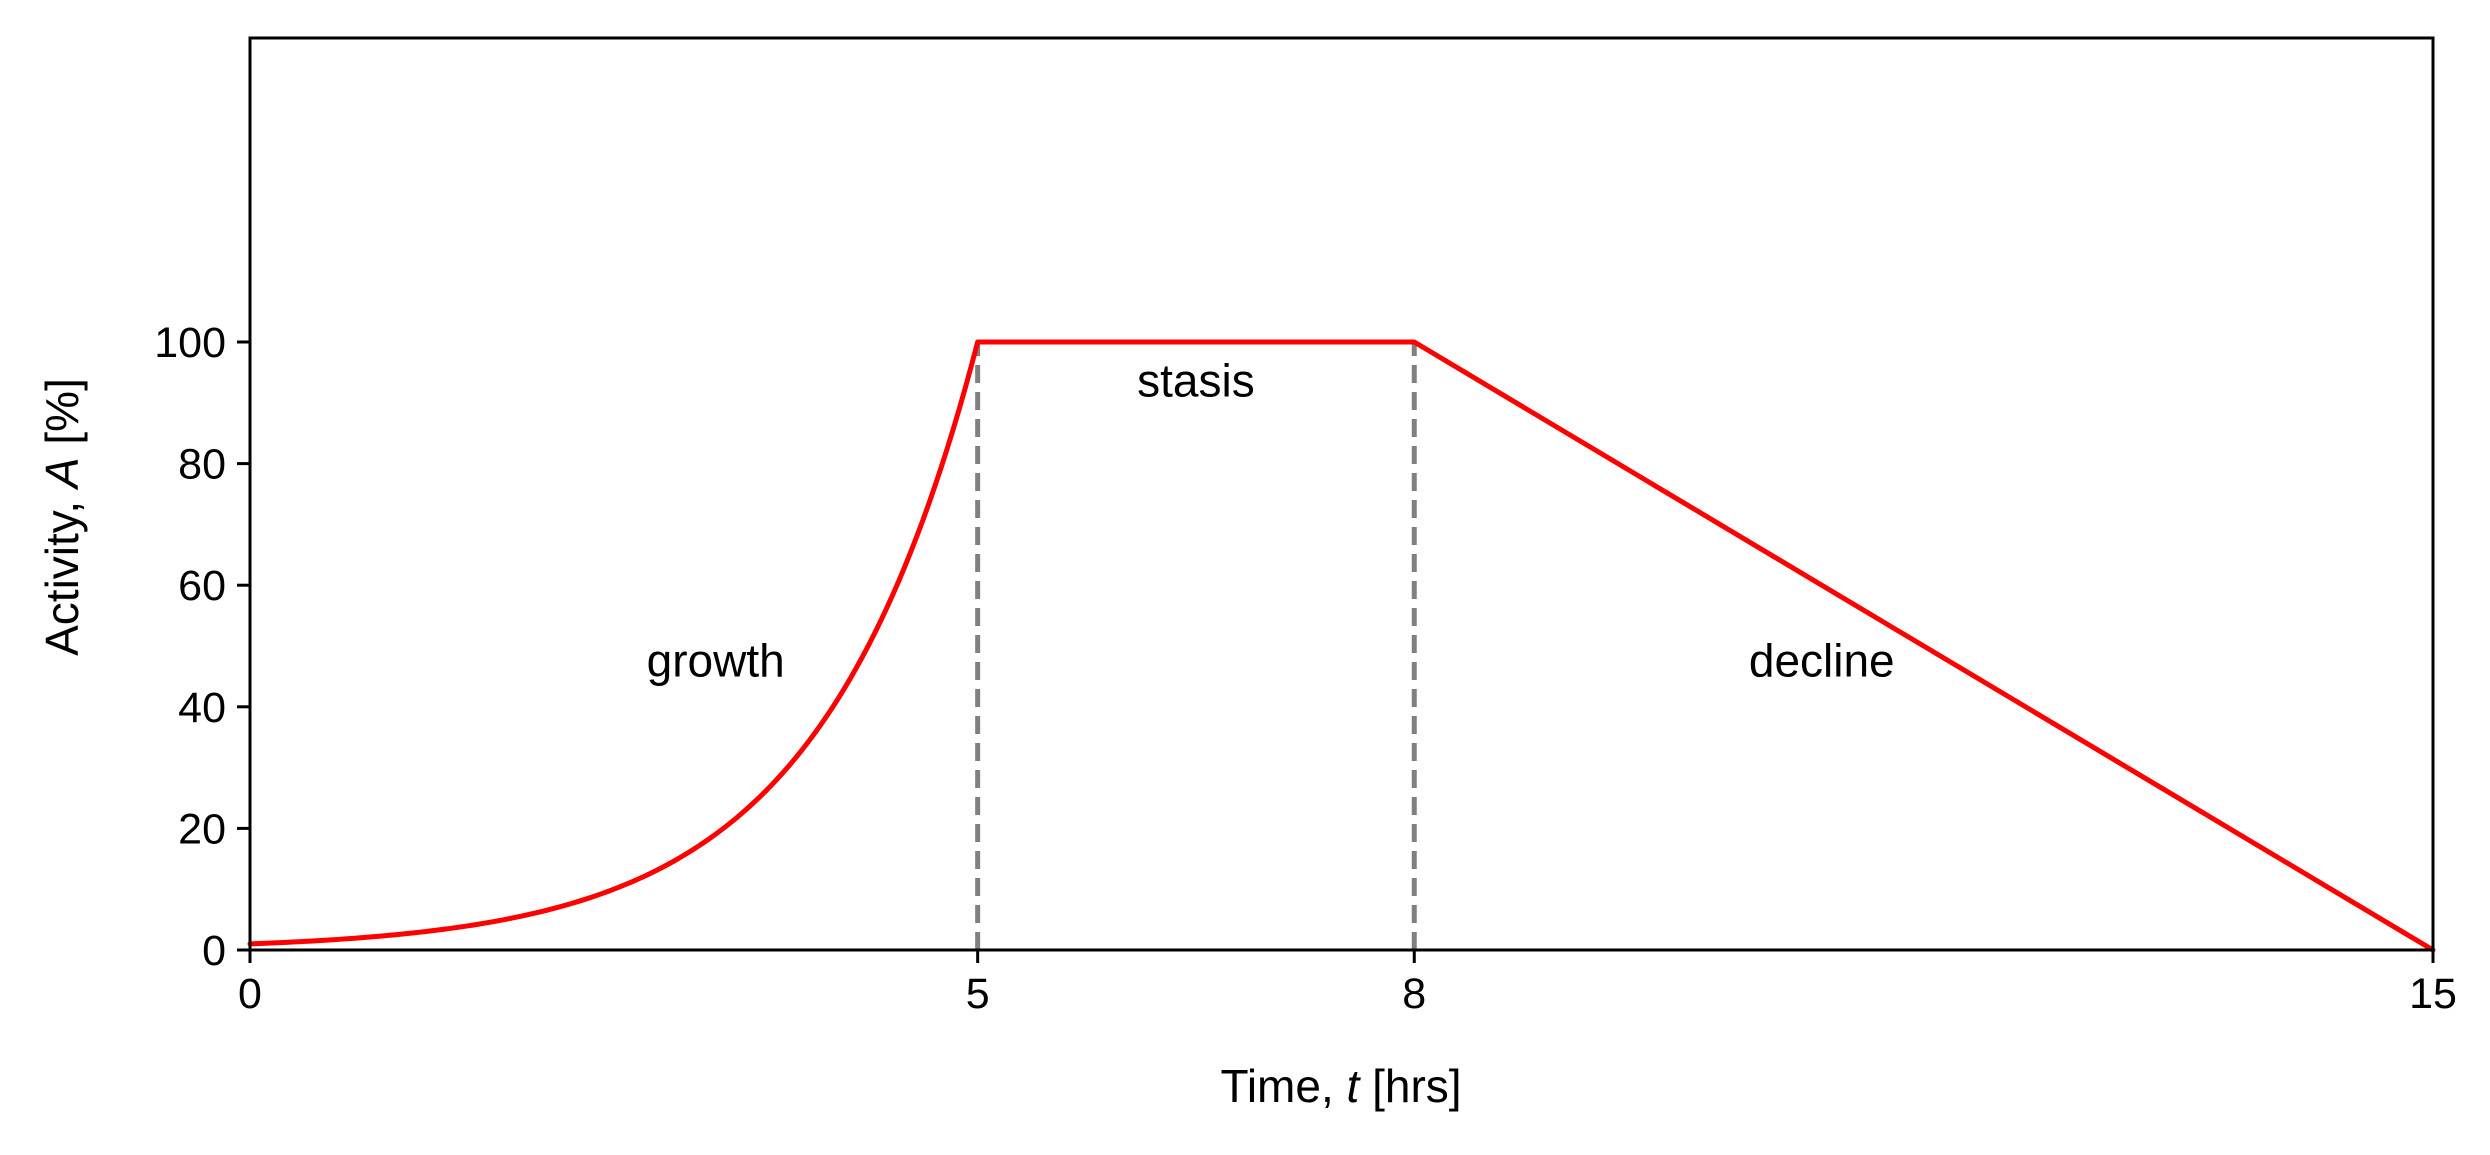 The image size is (2490, 1155). Describe the element at coordinates (716, 660) in the screenshot. I see `annotation-growth: growth` at that location.